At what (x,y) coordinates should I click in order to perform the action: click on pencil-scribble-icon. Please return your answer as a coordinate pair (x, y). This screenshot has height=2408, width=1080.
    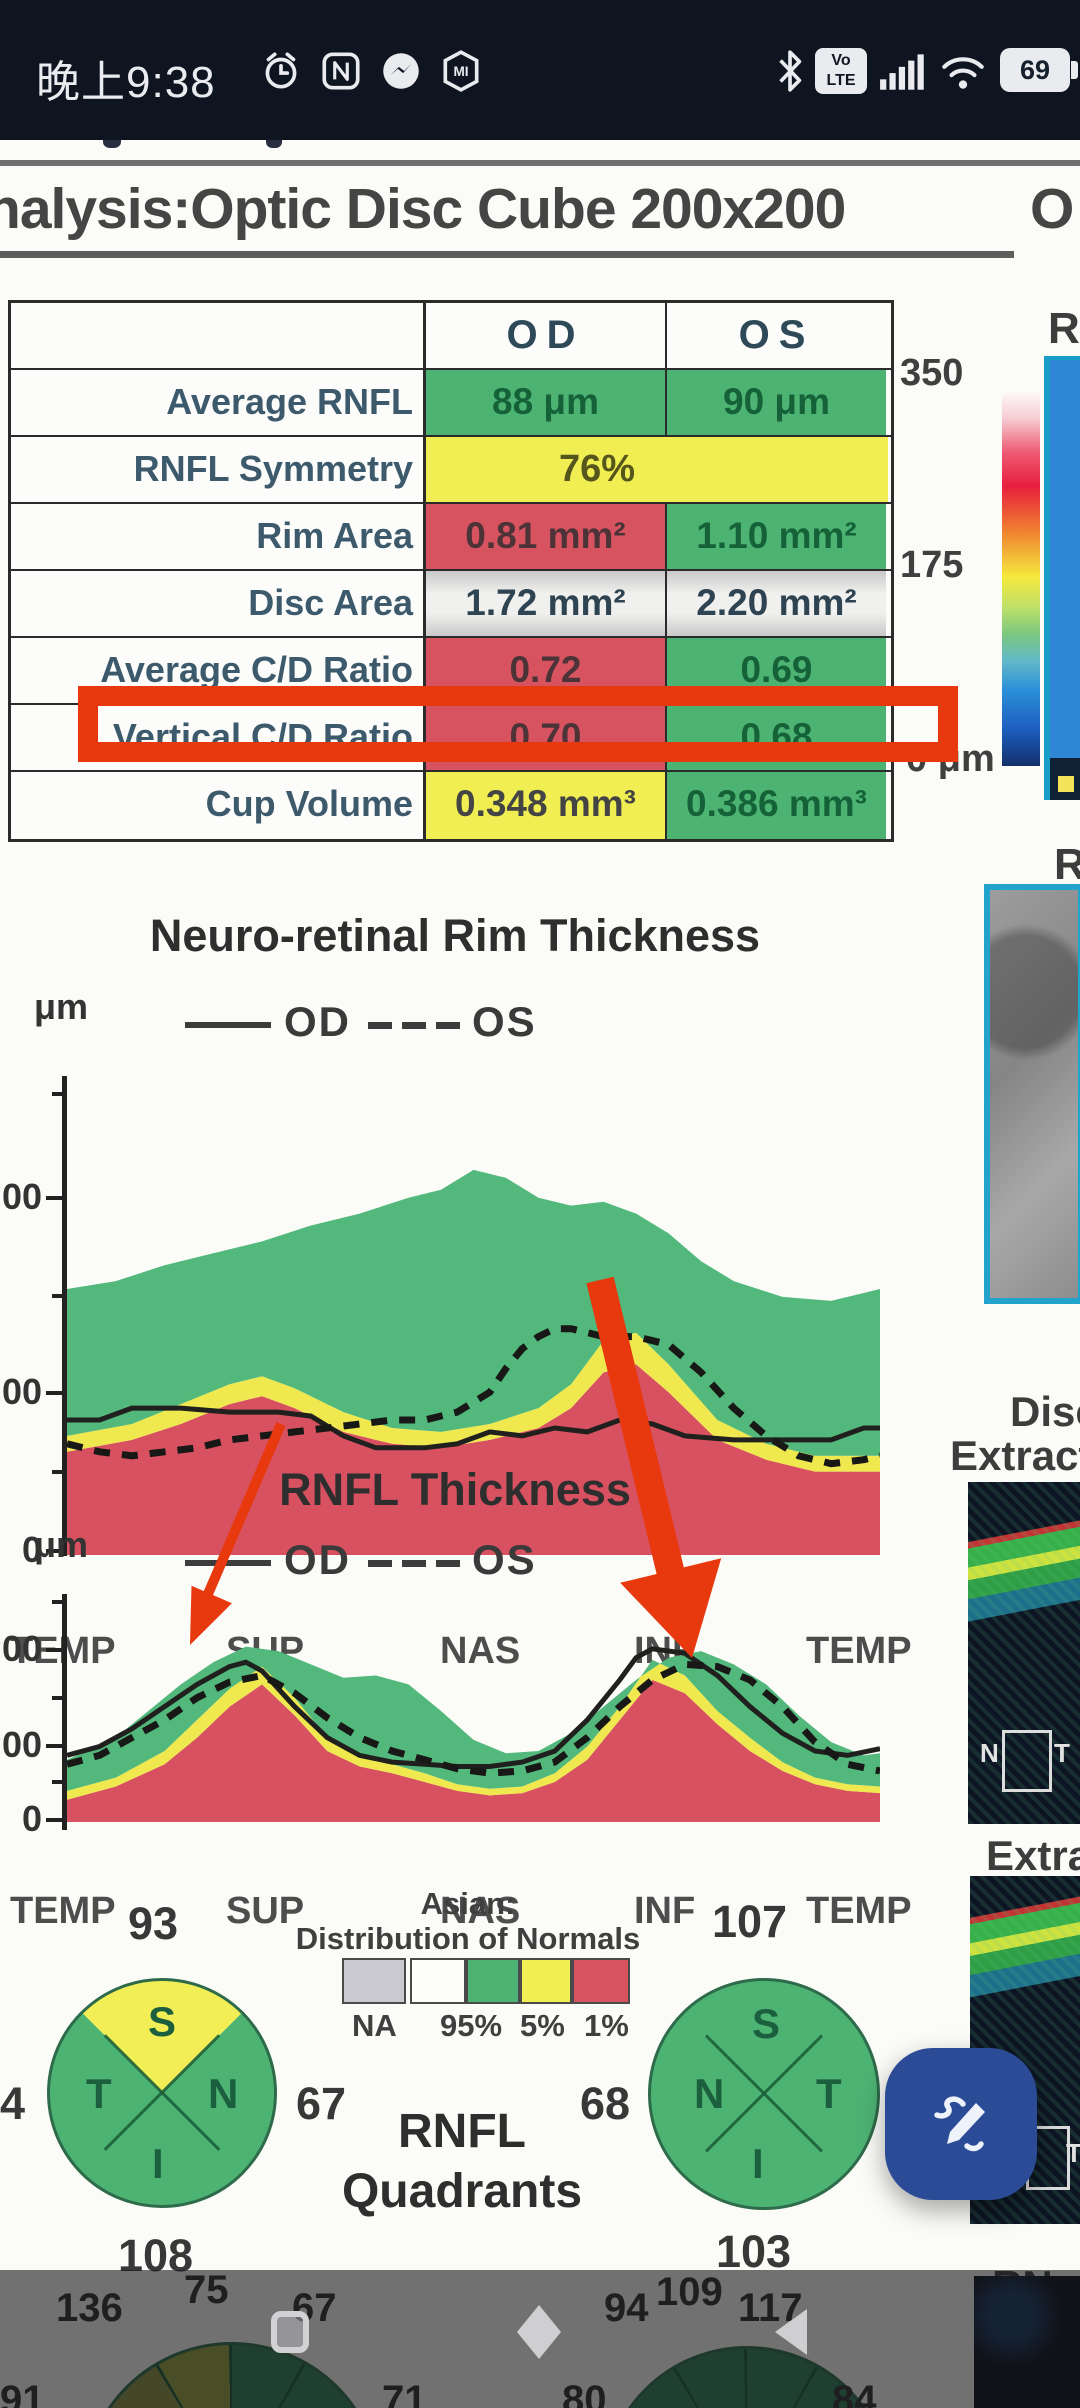
    Looking at the image, I should click on (959, 2124).